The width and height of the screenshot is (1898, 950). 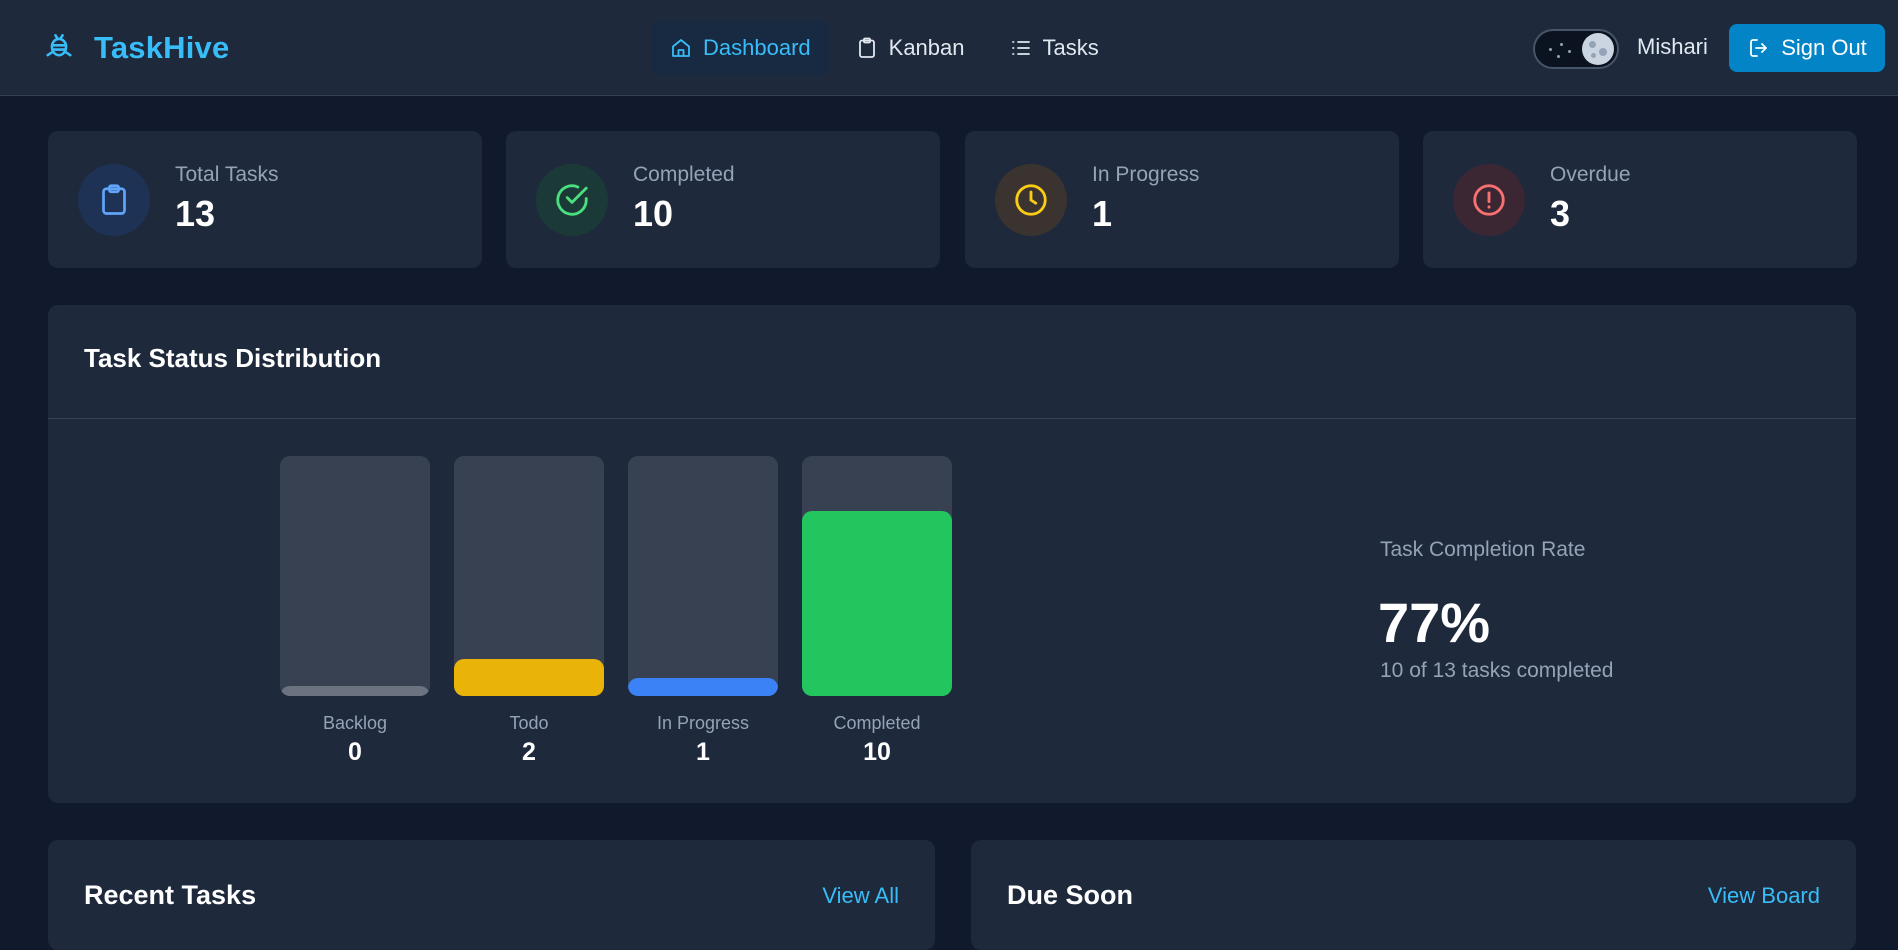 I want to click on bar-count: 2, so click(x=529, y=752).